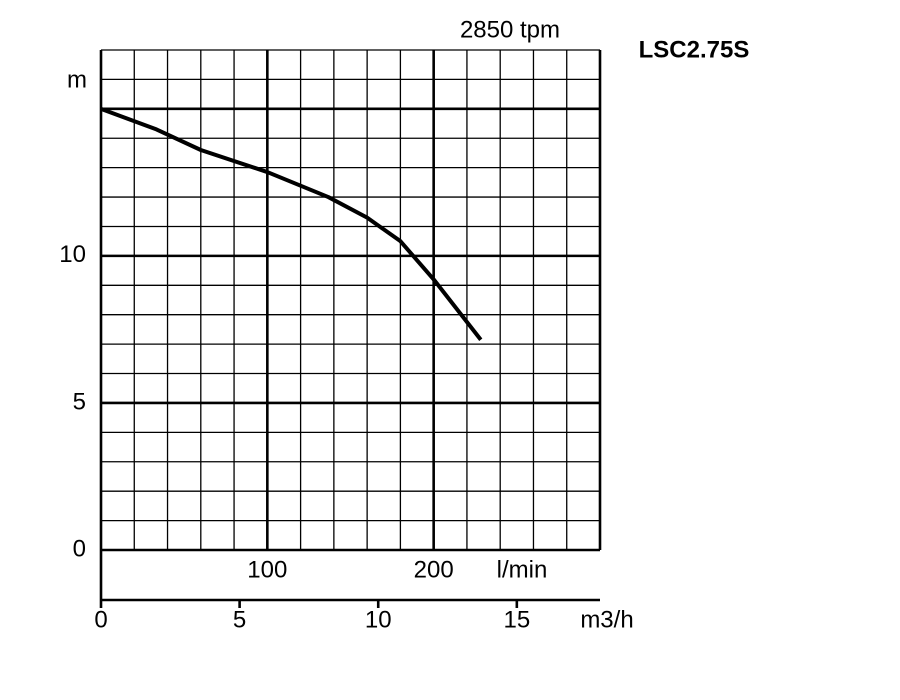 Image resolution: width=900 pixels, height=700 pixels. Describe the element at coordinates (267, 569) in the screenshot. I see `x2-tick-label: 100` at that location.